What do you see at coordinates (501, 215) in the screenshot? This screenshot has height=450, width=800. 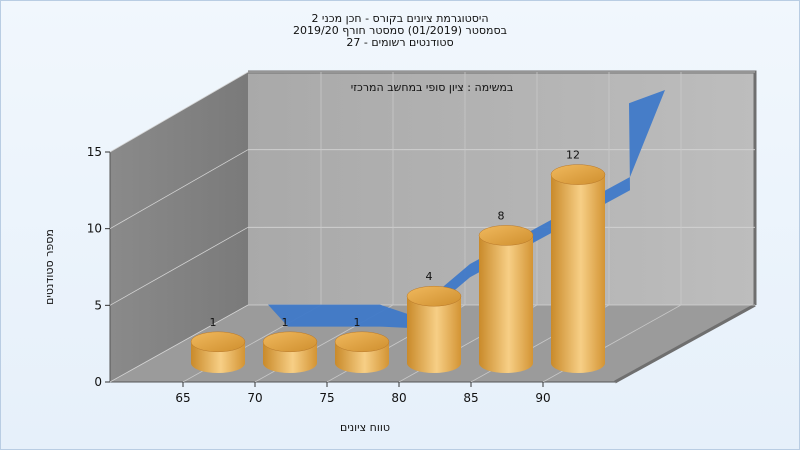 I see `bar-value-label: 8` at bounding box center [501, 215].